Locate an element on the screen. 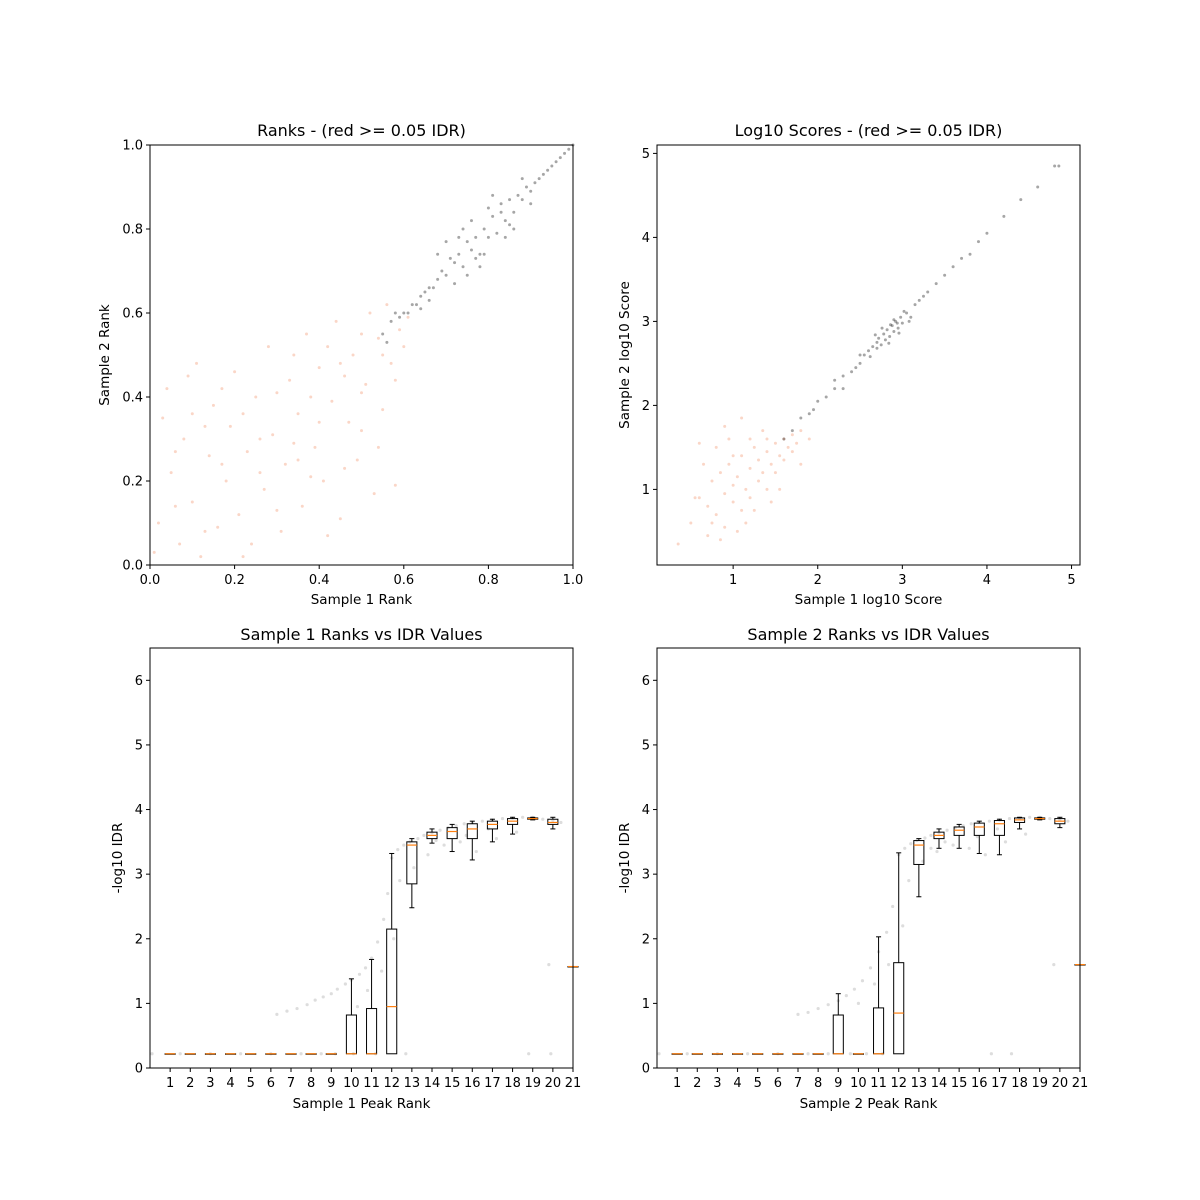 The image size is (1200, 1200). x-tick-label: 1 is located at coordinates (733, 580).